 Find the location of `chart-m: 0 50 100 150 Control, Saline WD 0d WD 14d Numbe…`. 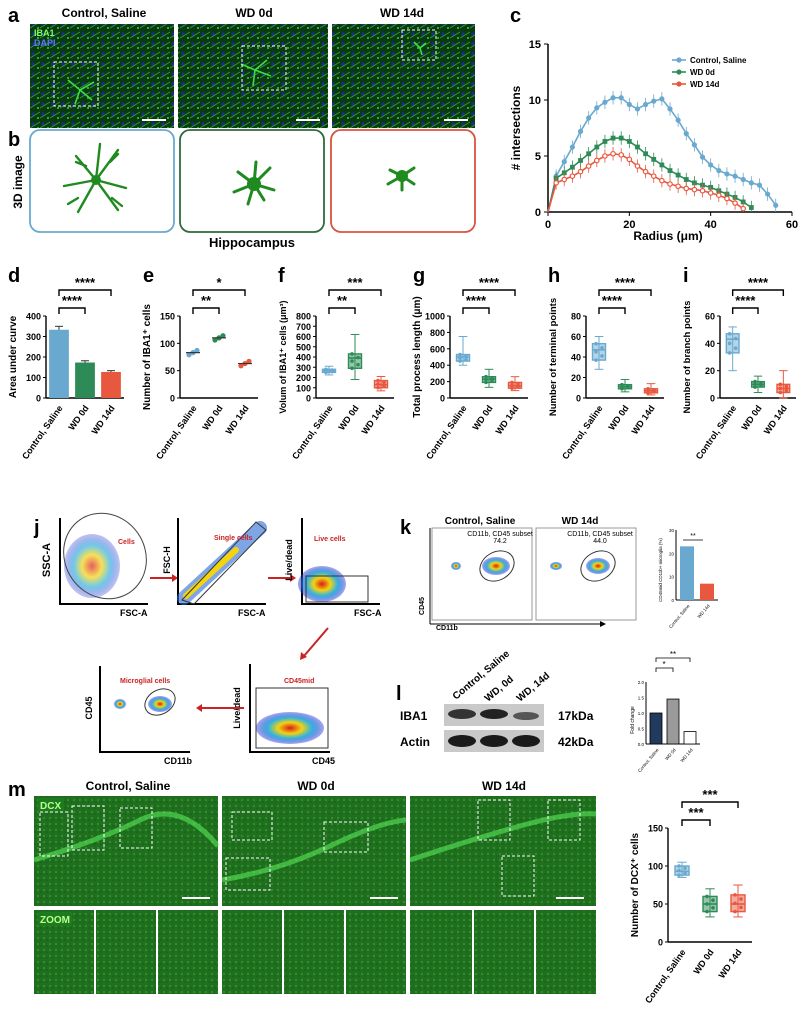

chart-m: 0 50 100 150 Control, Saline WD 0d WD 14d Numbe… is located at coordinates (691, 896).